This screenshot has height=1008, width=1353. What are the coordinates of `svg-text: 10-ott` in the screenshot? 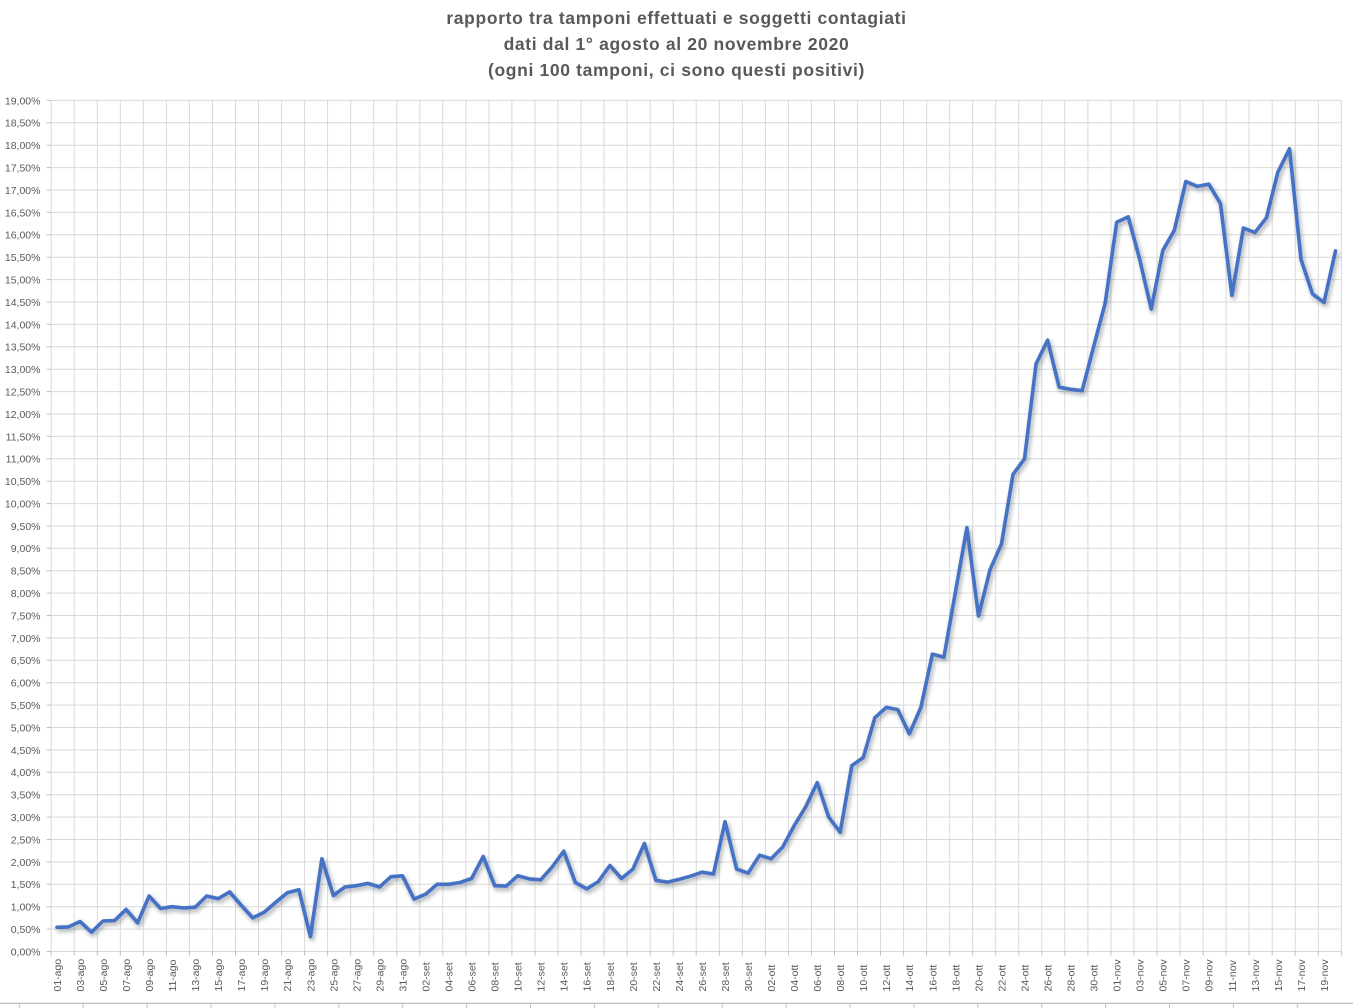 It's located at (864, 978).